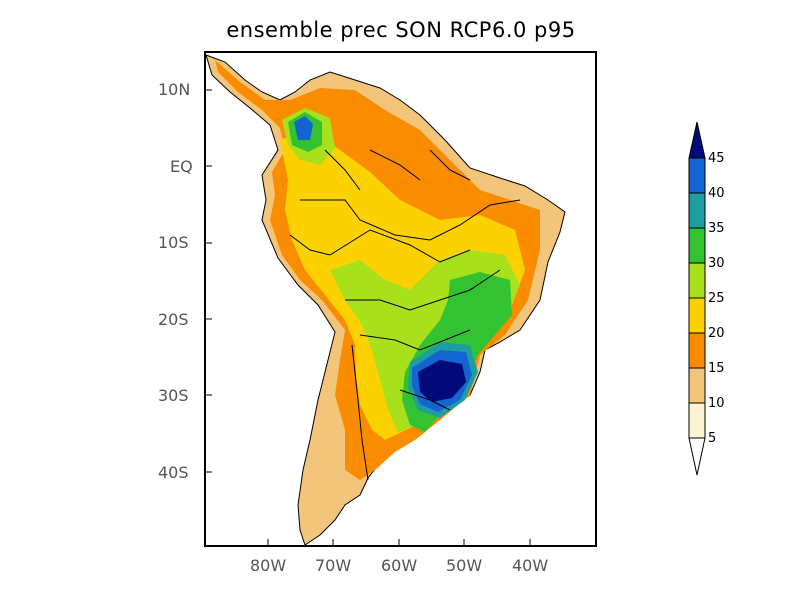 The width and height of the screenshot is (800, 600). Describe the element at coordinates (716, 228) in the screenshot. I see `colorbar-label: 35` at that location.